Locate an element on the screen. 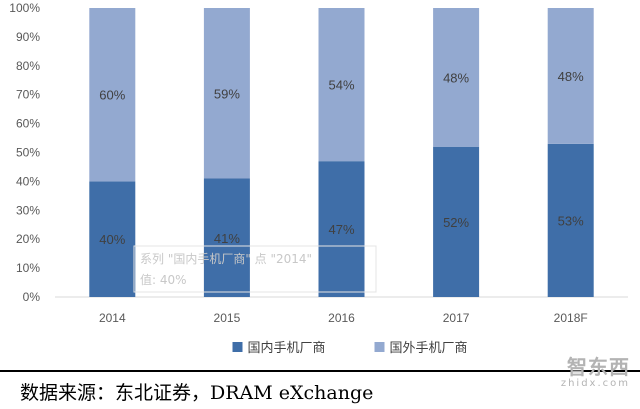  legend-label: 国内手机厂商 is located at coordinates (287, 348).